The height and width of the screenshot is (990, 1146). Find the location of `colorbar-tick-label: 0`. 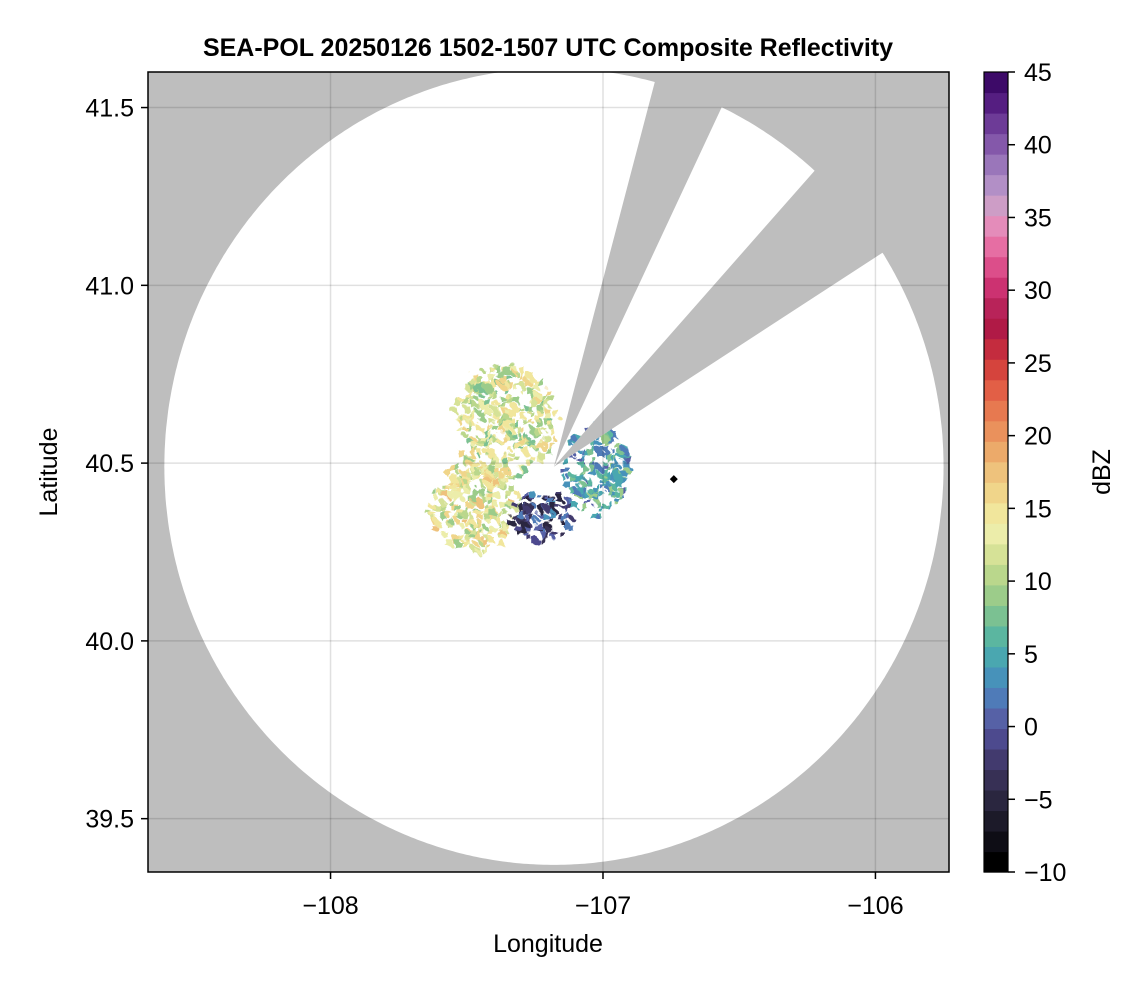

colorbar-tick-label: 0 is located at coordinates (1031, 728).